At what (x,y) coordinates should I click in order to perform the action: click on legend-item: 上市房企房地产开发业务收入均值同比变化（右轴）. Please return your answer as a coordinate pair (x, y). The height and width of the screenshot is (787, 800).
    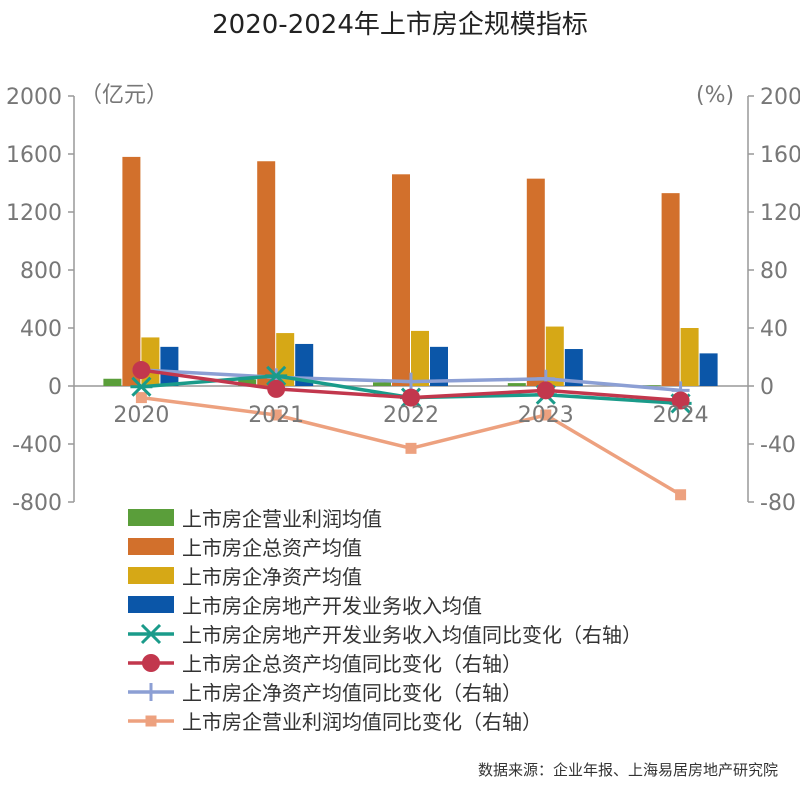
    Looking at the image, I should click on (385, 635).